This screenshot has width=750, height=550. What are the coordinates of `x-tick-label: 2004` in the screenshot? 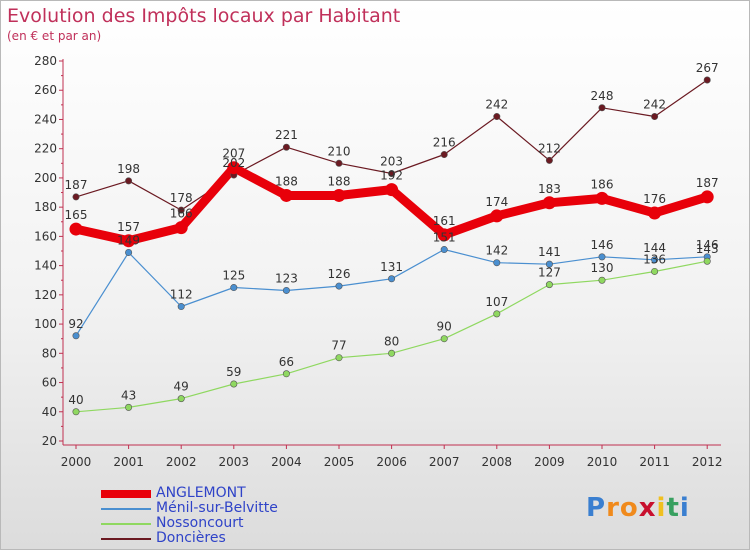 It's located at (286, 462).